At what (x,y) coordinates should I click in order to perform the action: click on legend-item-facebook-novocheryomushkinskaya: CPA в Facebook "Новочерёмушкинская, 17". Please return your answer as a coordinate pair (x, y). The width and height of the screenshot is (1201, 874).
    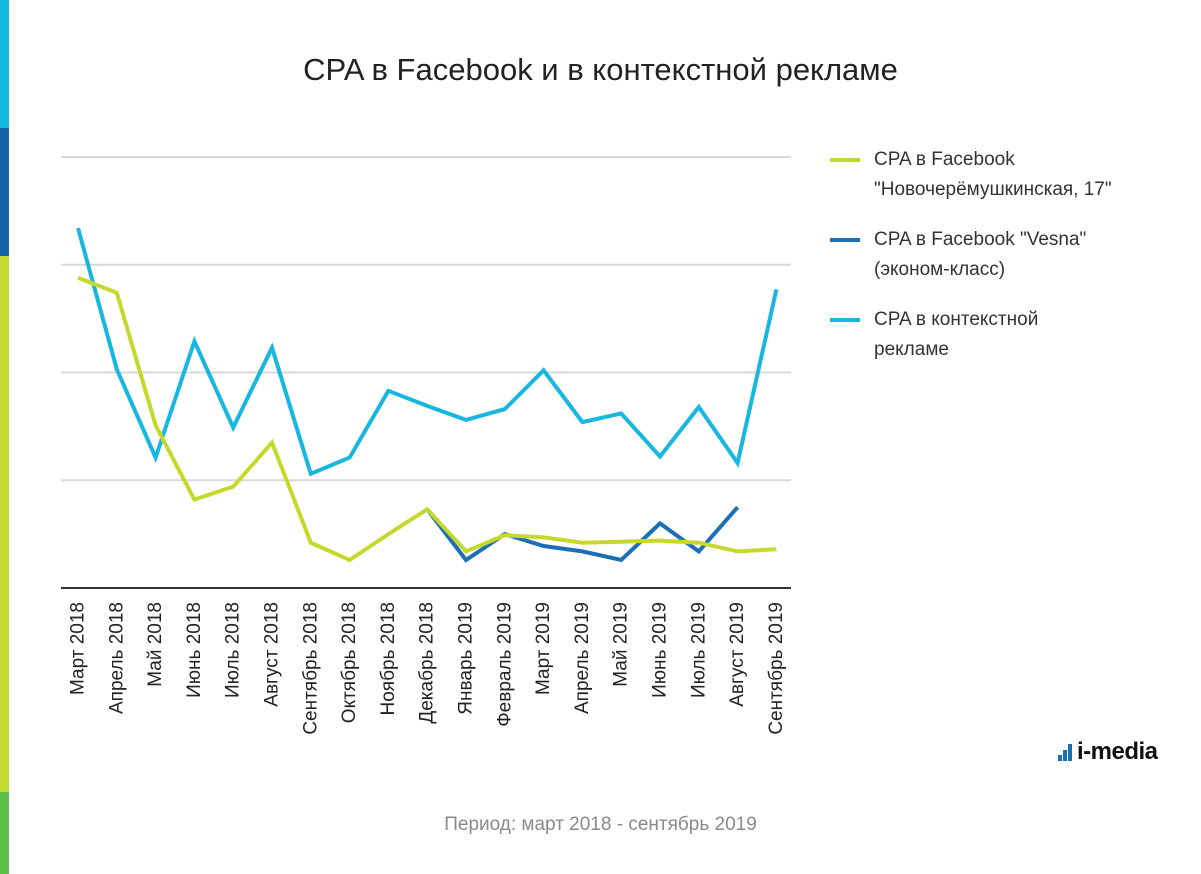
    Looking at the image, I should click on (1010, 175).